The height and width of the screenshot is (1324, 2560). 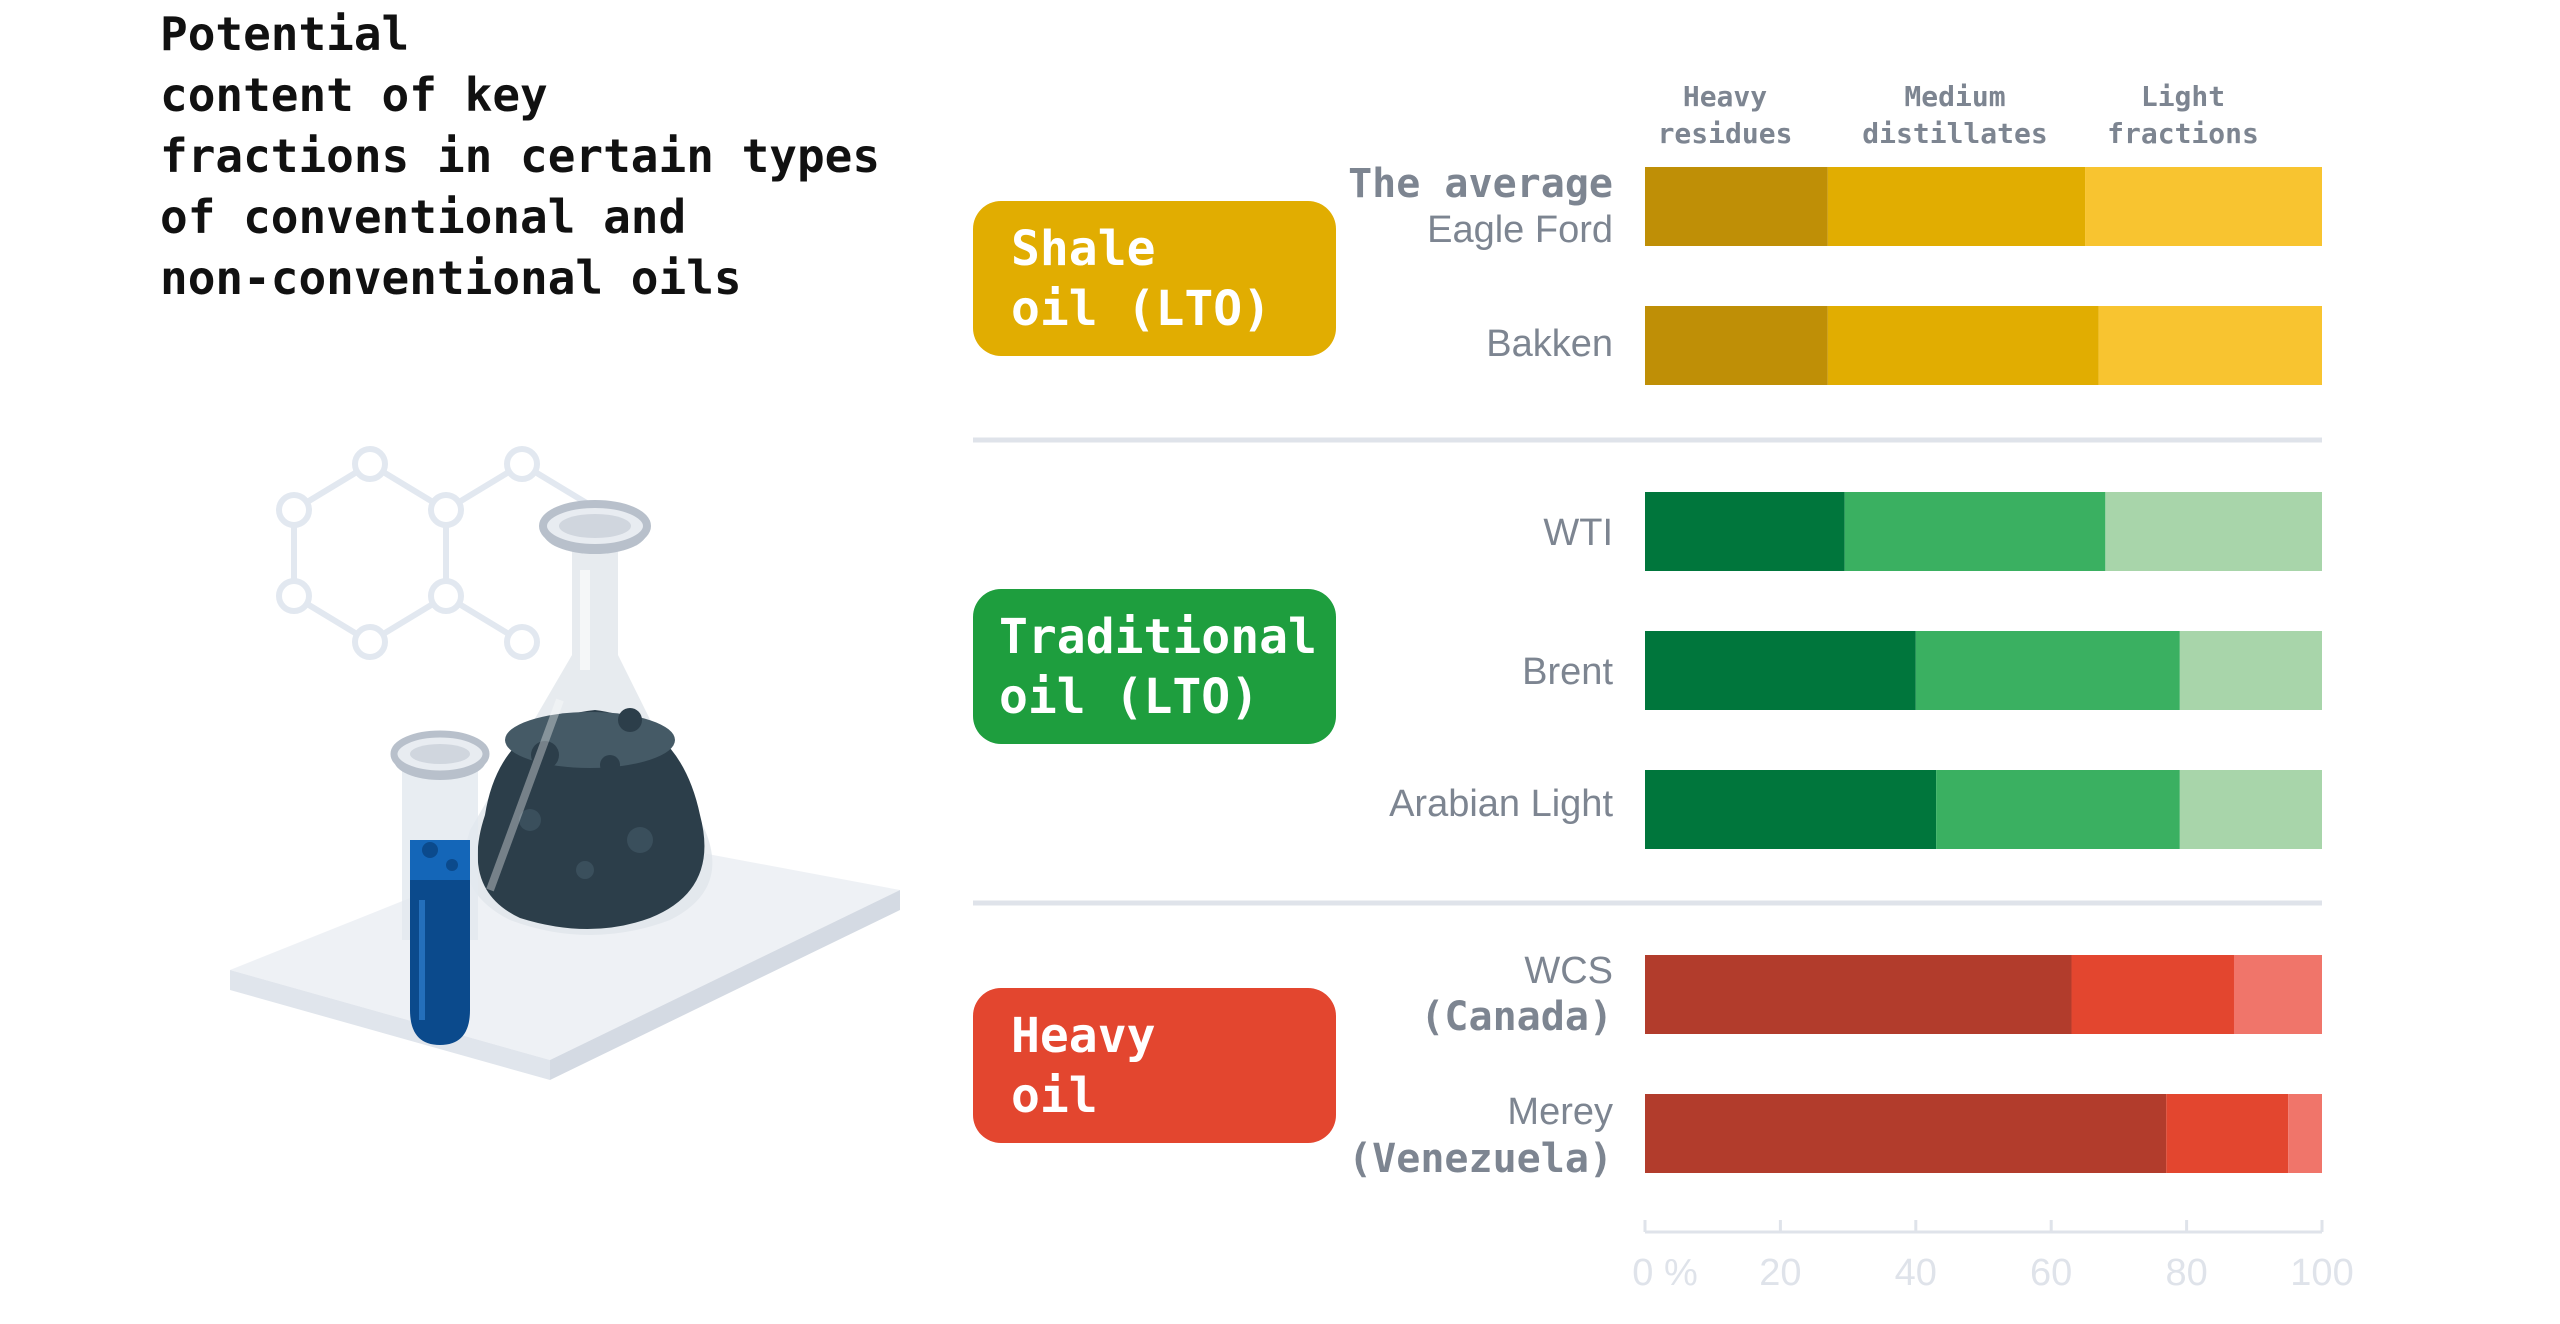 I want to click on heavy-oil-badge: Heavy oil, so click(x=1154, y=1065).